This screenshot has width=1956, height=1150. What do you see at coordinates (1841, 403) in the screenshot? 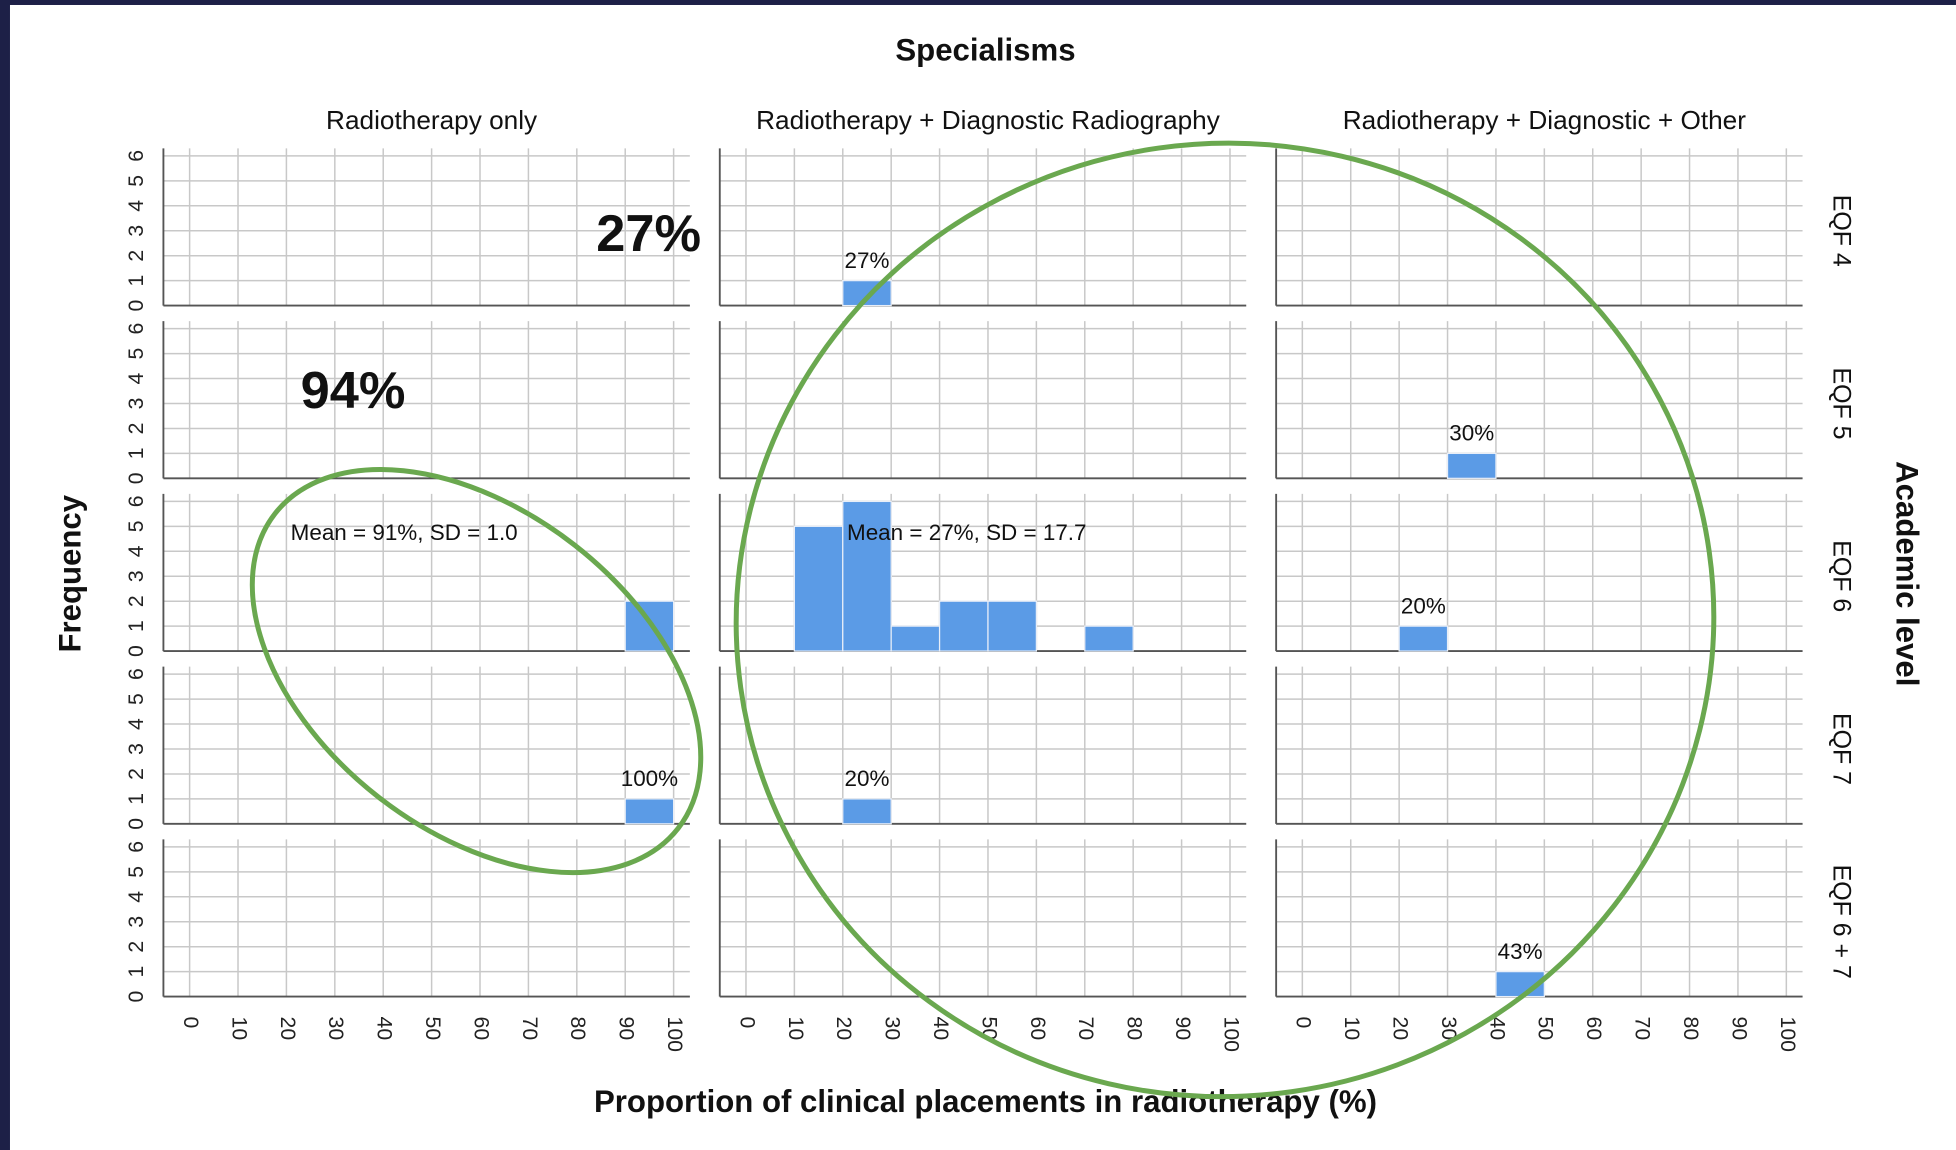
I see `row-label: EQF 5` at bounding box center [1841, 403].